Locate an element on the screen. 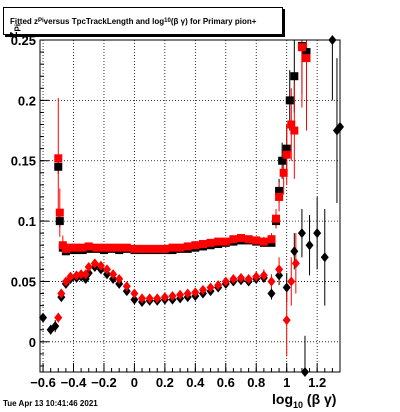  x-tick-label: 0.8 is located at coordinates (256, 382).